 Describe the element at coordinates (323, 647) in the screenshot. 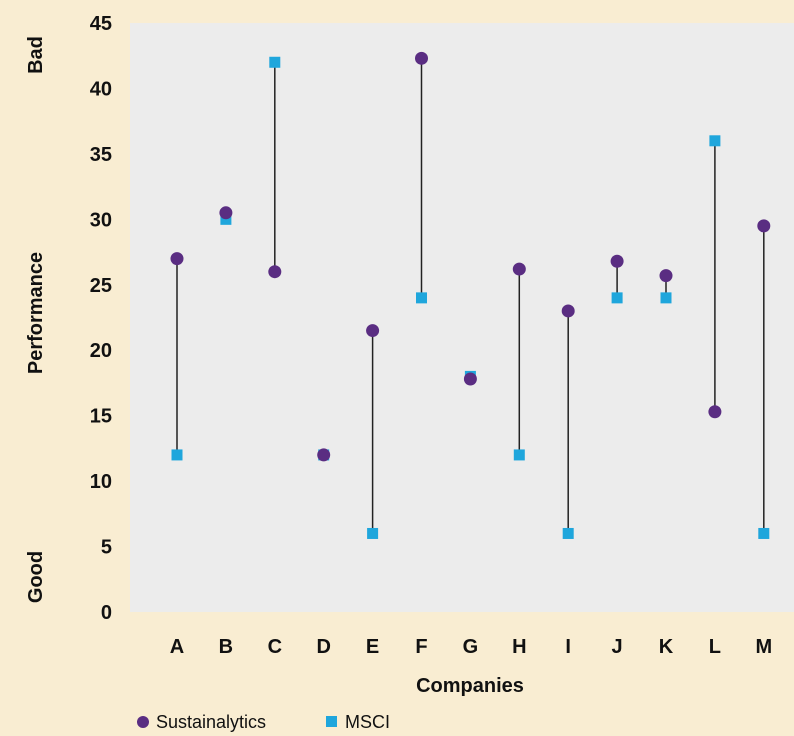

I see `x-tick-label: D` at that location.